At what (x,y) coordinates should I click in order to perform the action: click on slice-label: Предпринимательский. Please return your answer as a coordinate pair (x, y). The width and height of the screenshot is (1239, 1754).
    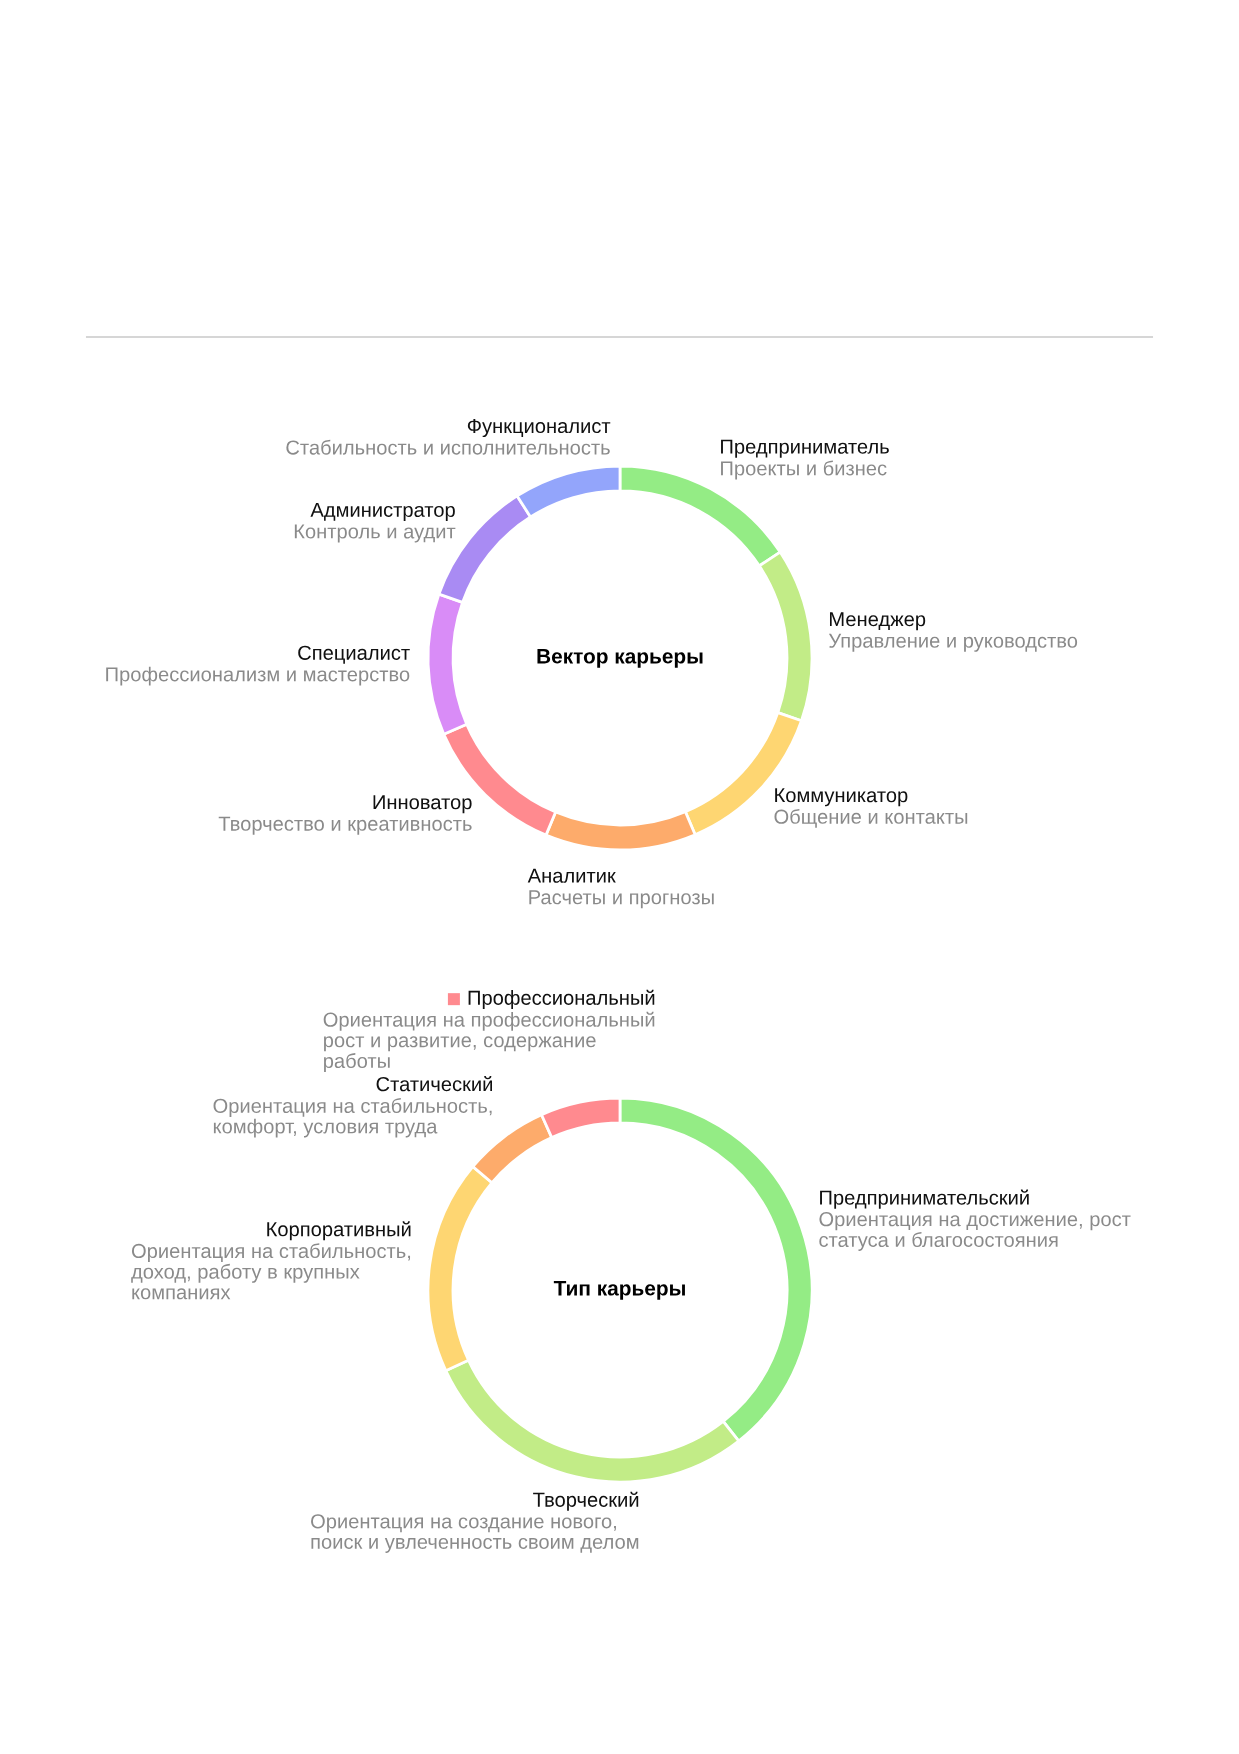
    Looking at the image, I should click on (924, 1199).